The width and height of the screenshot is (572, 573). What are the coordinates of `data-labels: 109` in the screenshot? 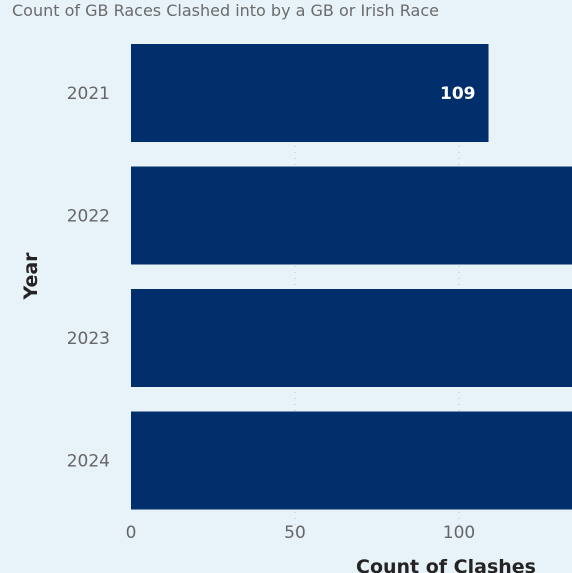 It's located at (458, 94).